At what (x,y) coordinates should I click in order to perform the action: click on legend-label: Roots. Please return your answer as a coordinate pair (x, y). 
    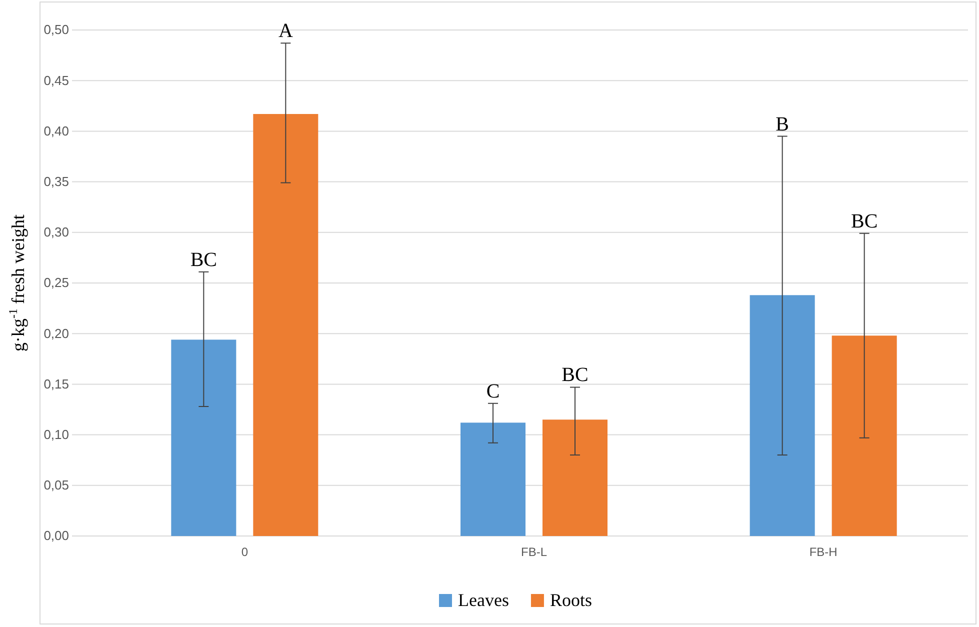
    Looking at the image, I should click on (571, 600).